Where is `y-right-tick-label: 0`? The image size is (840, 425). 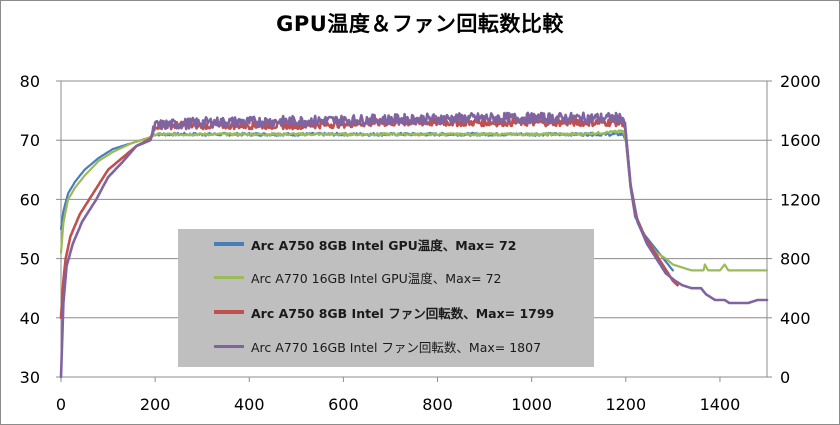 y-right-tick-label: 0 is located at coordinates (785, 377).